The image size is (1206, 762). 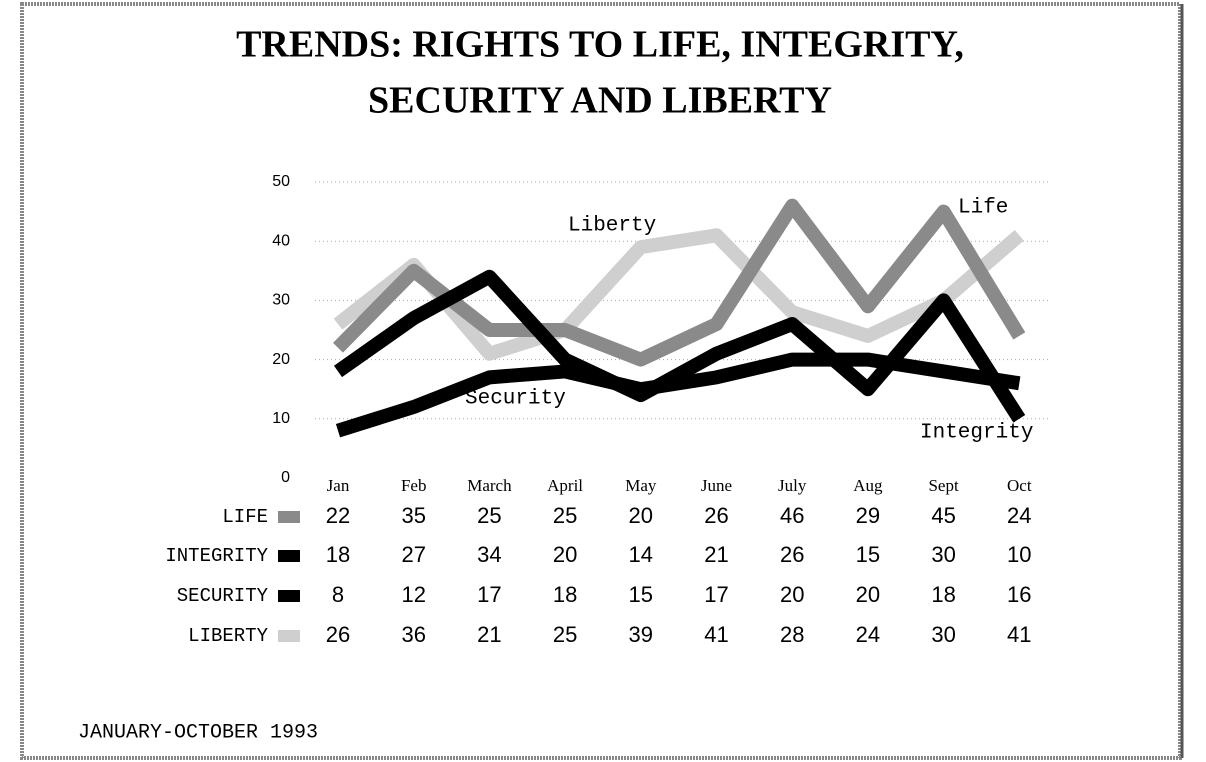 I want to click on annotation: Liberty, so click(x=612, y=226).